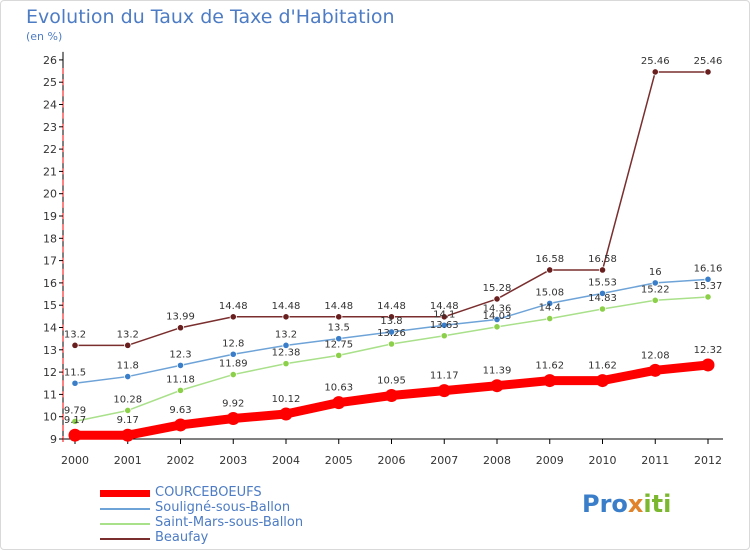 The width and height of the screenshot is (750, 550). What do you see at coordinates (708, 350) in the screenshot?
I see `data-label: 12.32` at bounding box center [708, 350].